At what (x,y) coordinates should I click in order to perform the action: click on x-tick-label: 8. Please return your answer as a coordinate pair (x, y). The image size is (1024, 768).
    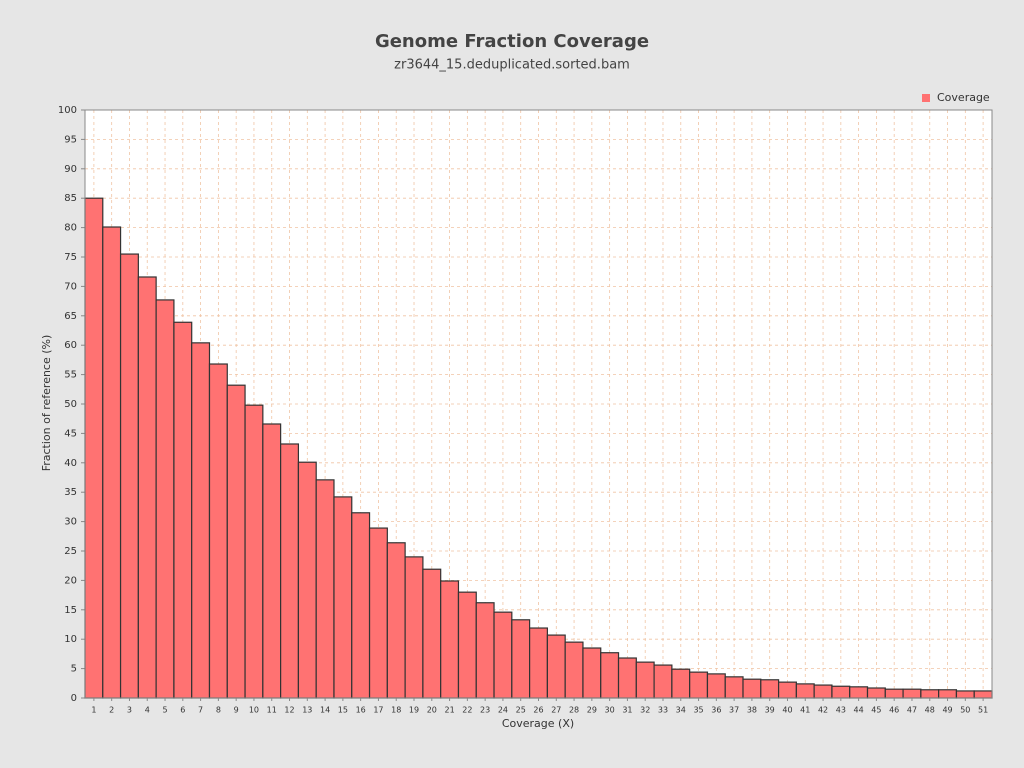
    Looking at the image, I should click on (218, 710).